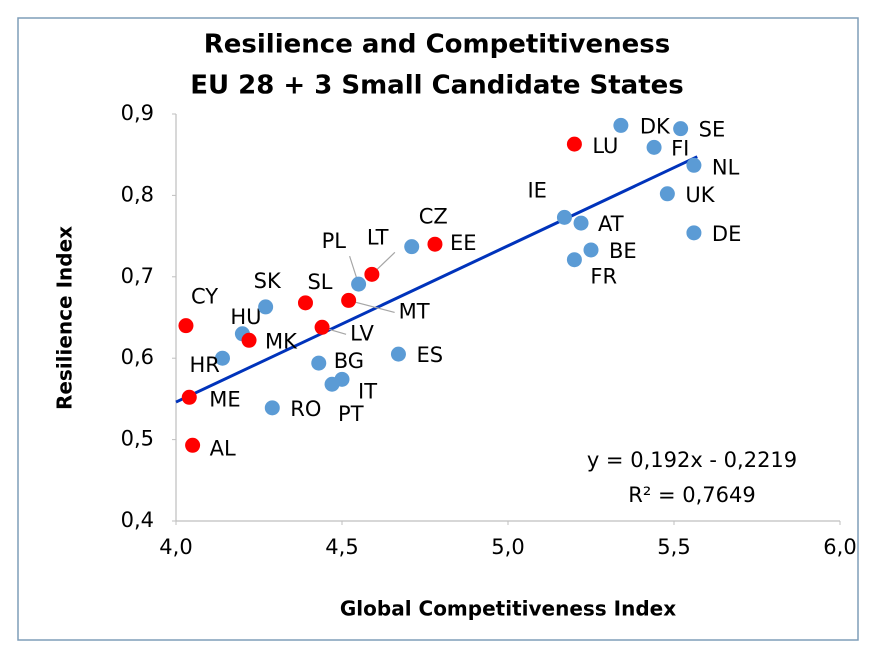 This screenshot has height=657, width=875. Describe the element at coordinates (137, 276) in the screenshot. I see `y-tick-label: 0,7` at that location.